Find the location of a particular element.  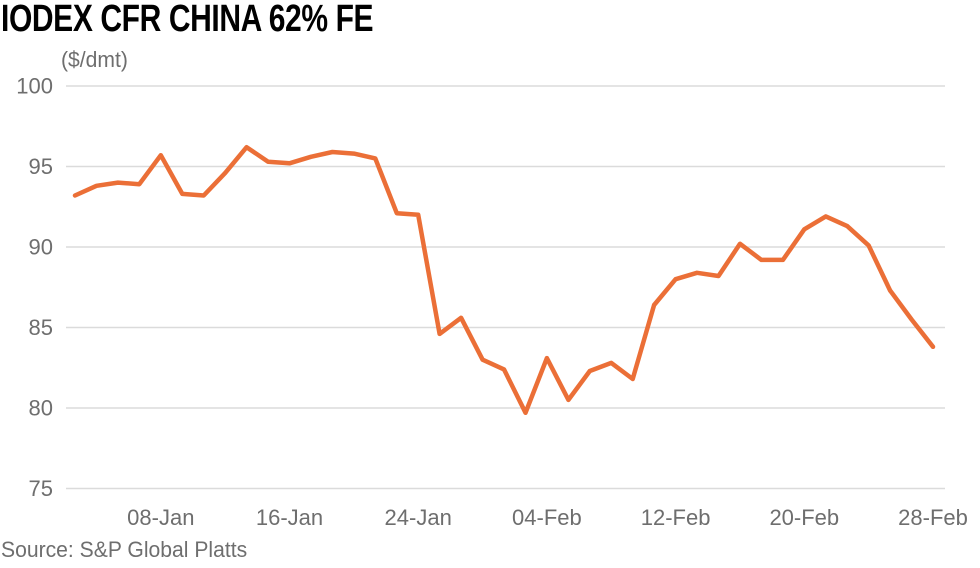

x-tick-label: 28-Feb is located at coordinates (933, 517).